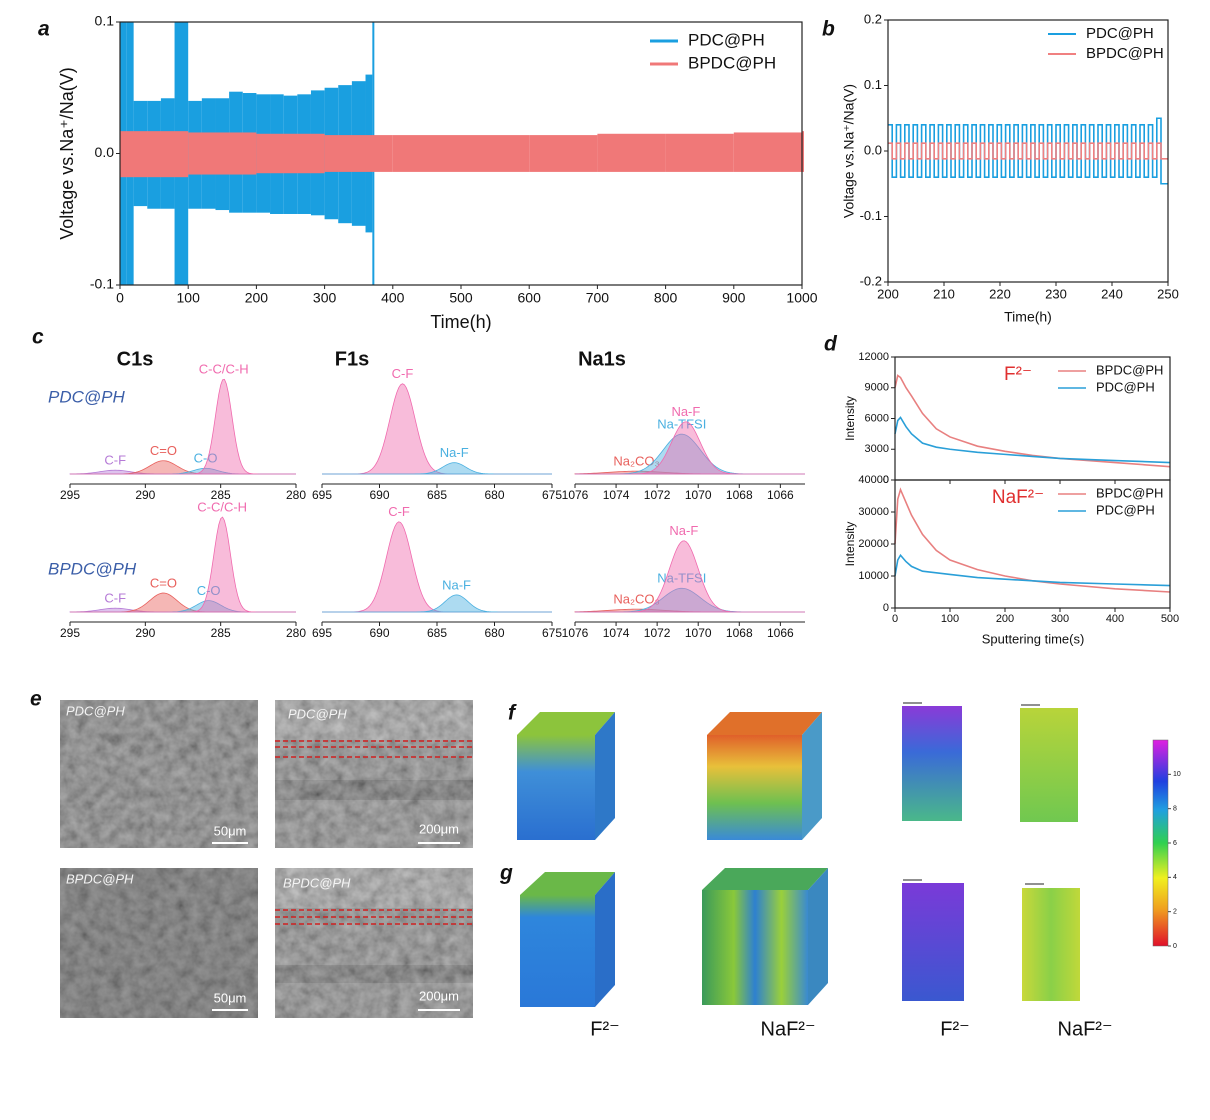 The image size is (1210, 1120). What do you see at coordinates (801, 298) in the screenshot?
I see `x-tick-label: 1000` at bounding box center [801, 298].